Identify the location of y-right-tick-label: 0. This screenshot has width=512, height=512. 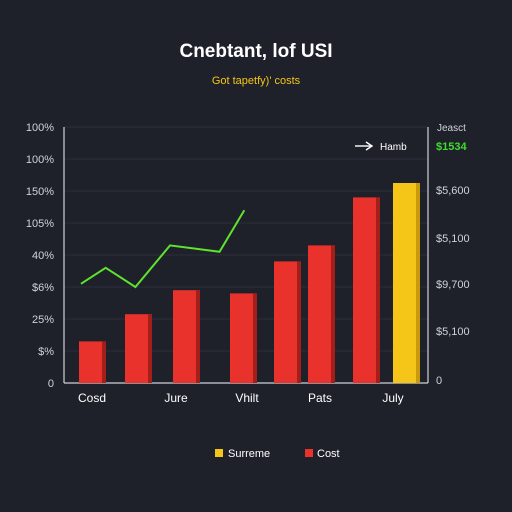
(439, 381).